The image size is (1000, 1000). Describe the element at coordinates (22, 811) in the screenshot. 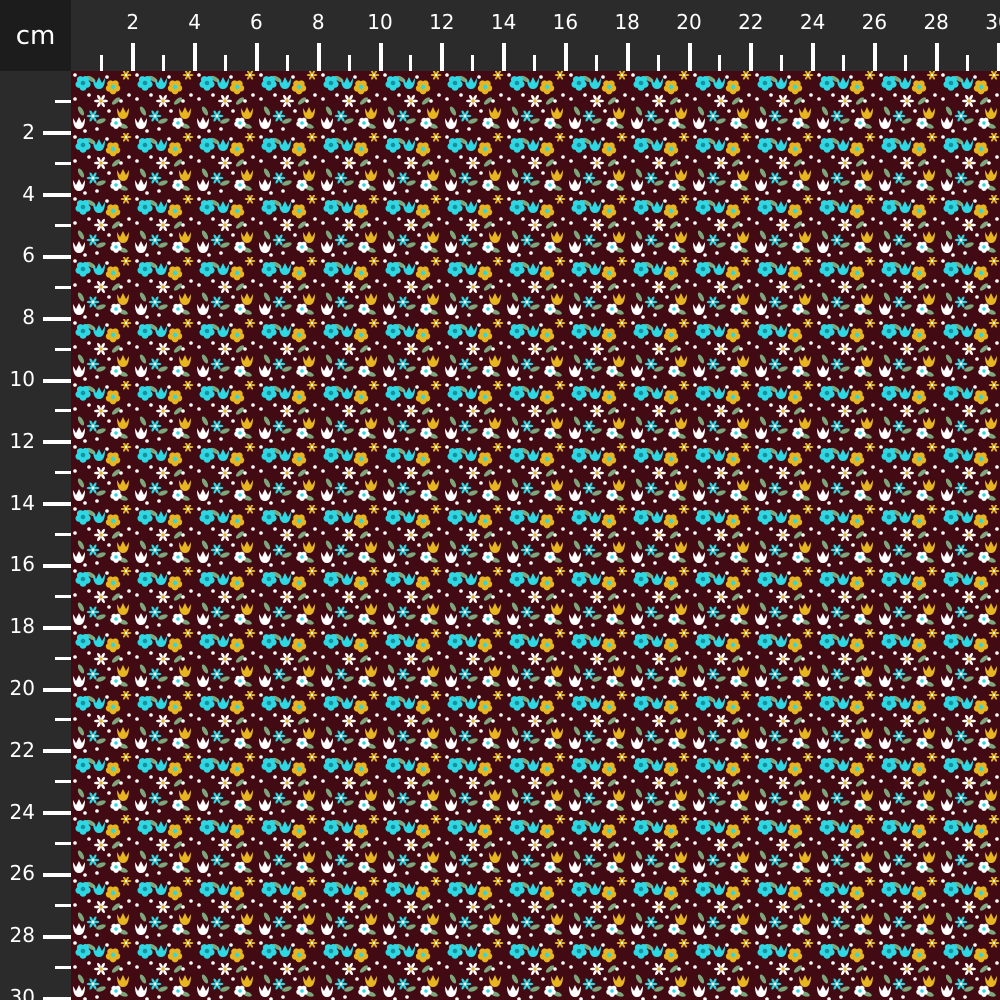

I see `left-ruler-label: 24` at that location.